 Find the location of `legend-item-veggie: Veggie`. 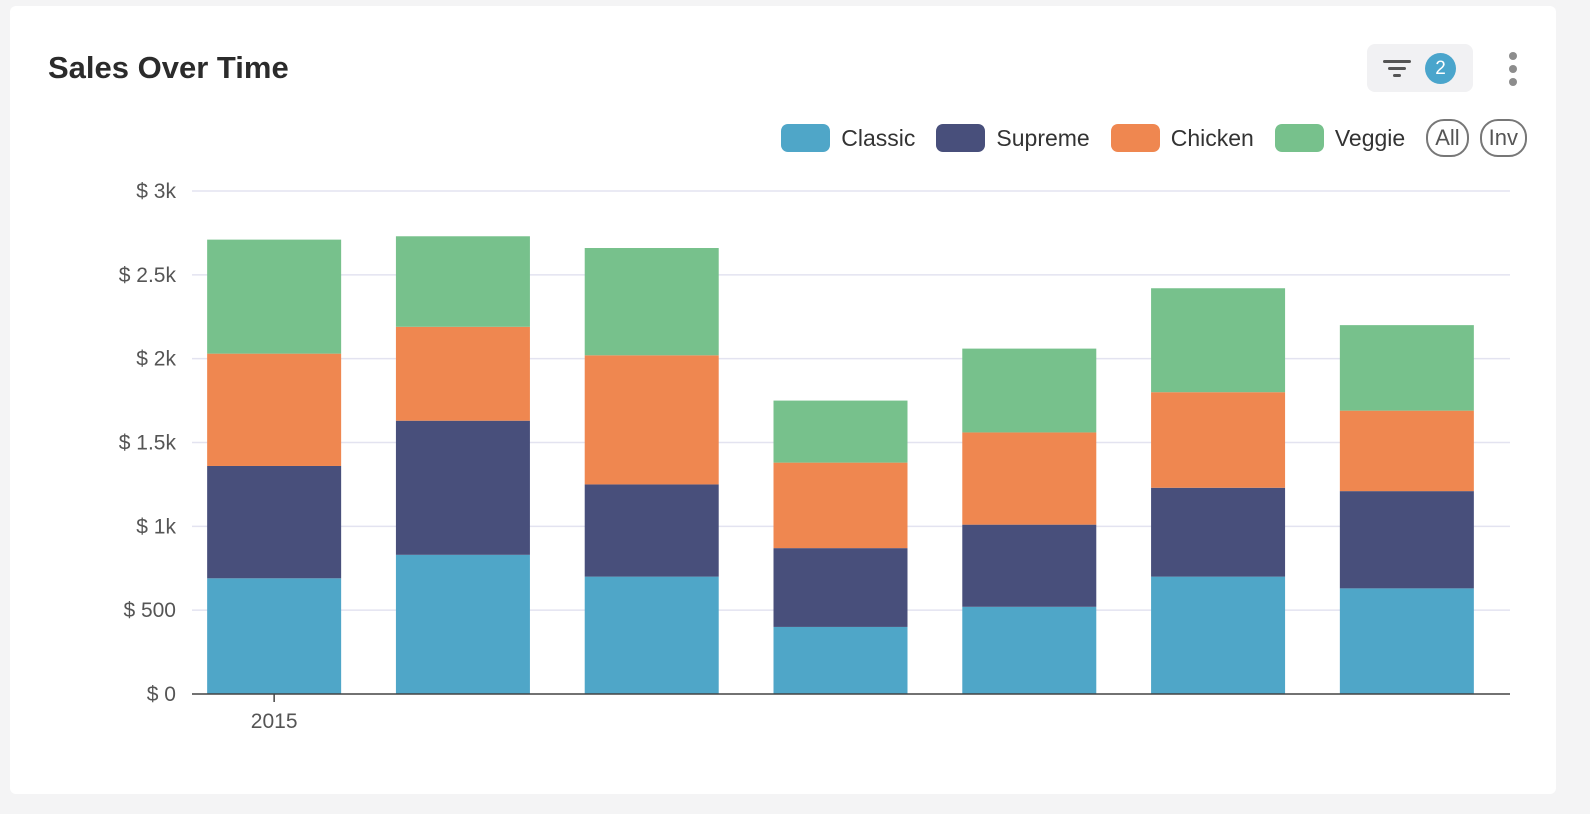

legend-item-veggie: Veggie is located at coordinates (1340, 138).